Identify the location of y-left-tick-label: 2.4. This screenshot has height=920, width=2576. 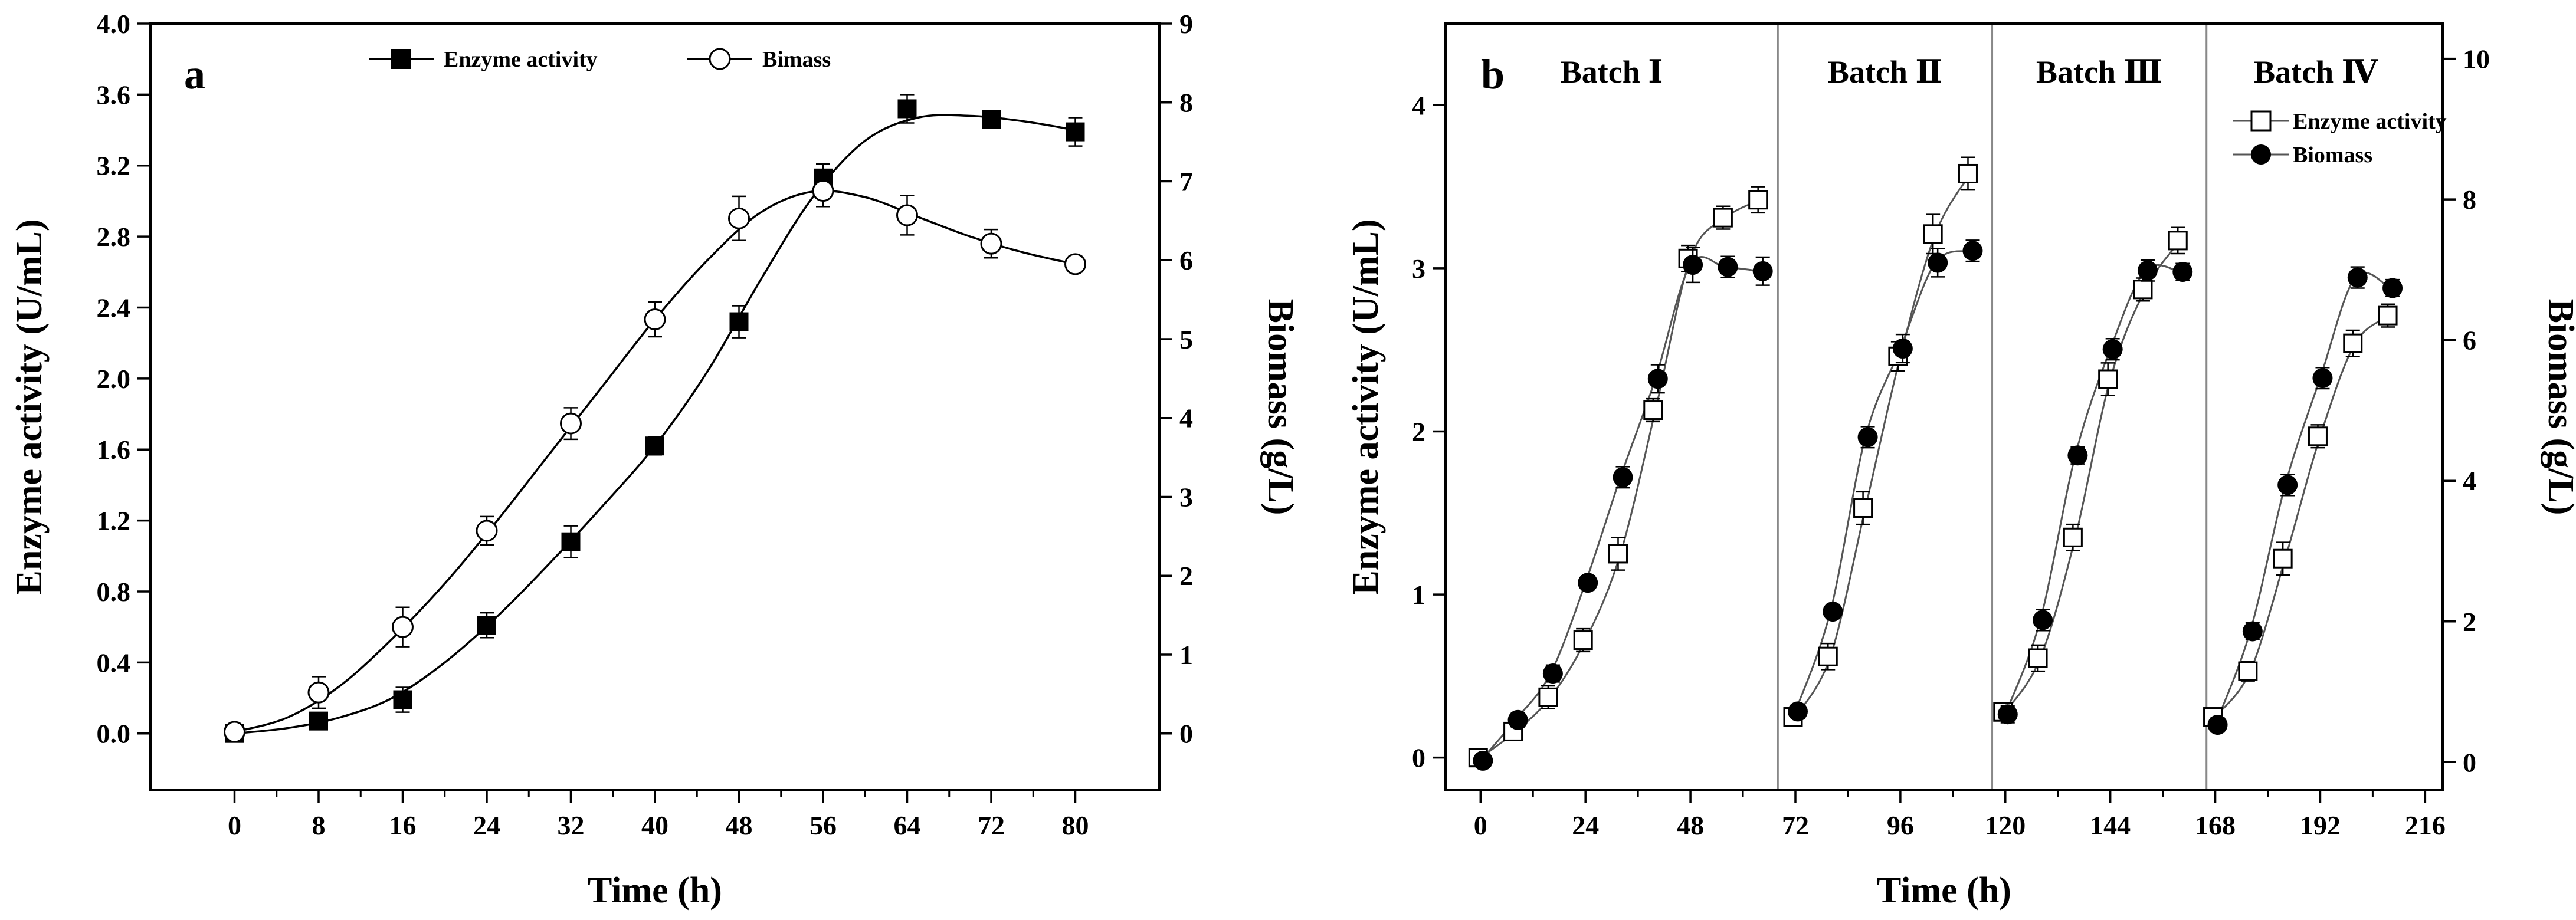
(114, 308).